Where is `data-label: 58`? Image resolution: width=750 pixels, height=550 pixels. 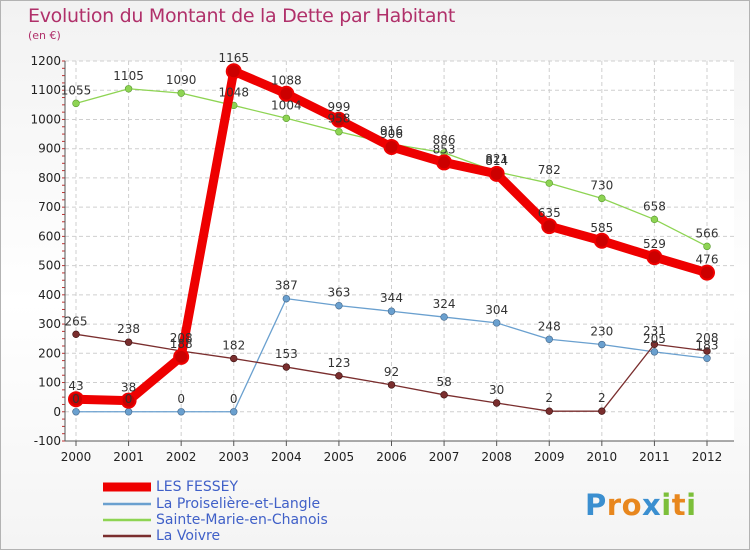 data-label: 58 is located at coordinates (443, 382).